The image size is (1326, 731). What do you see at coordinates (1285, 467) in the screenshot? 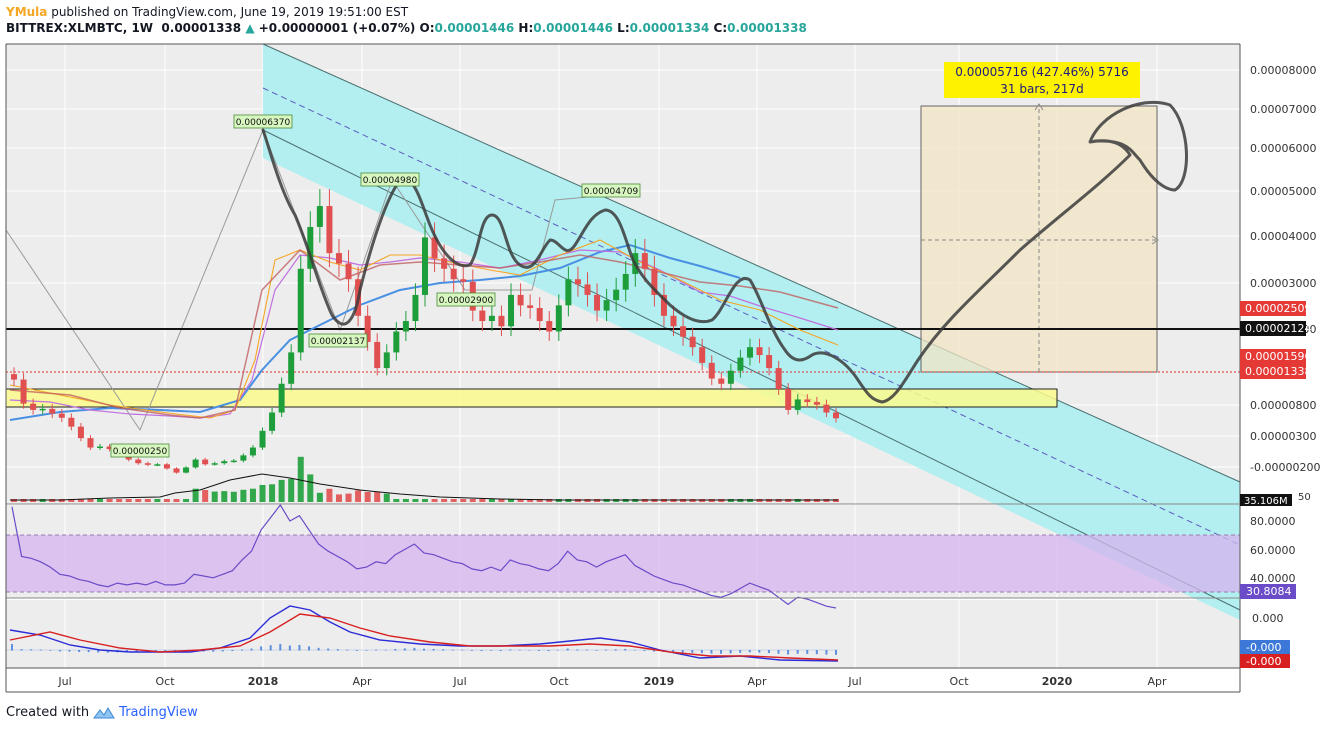
I see `y-tick-label: -0.00000200` at bounding box center [1285, 467].